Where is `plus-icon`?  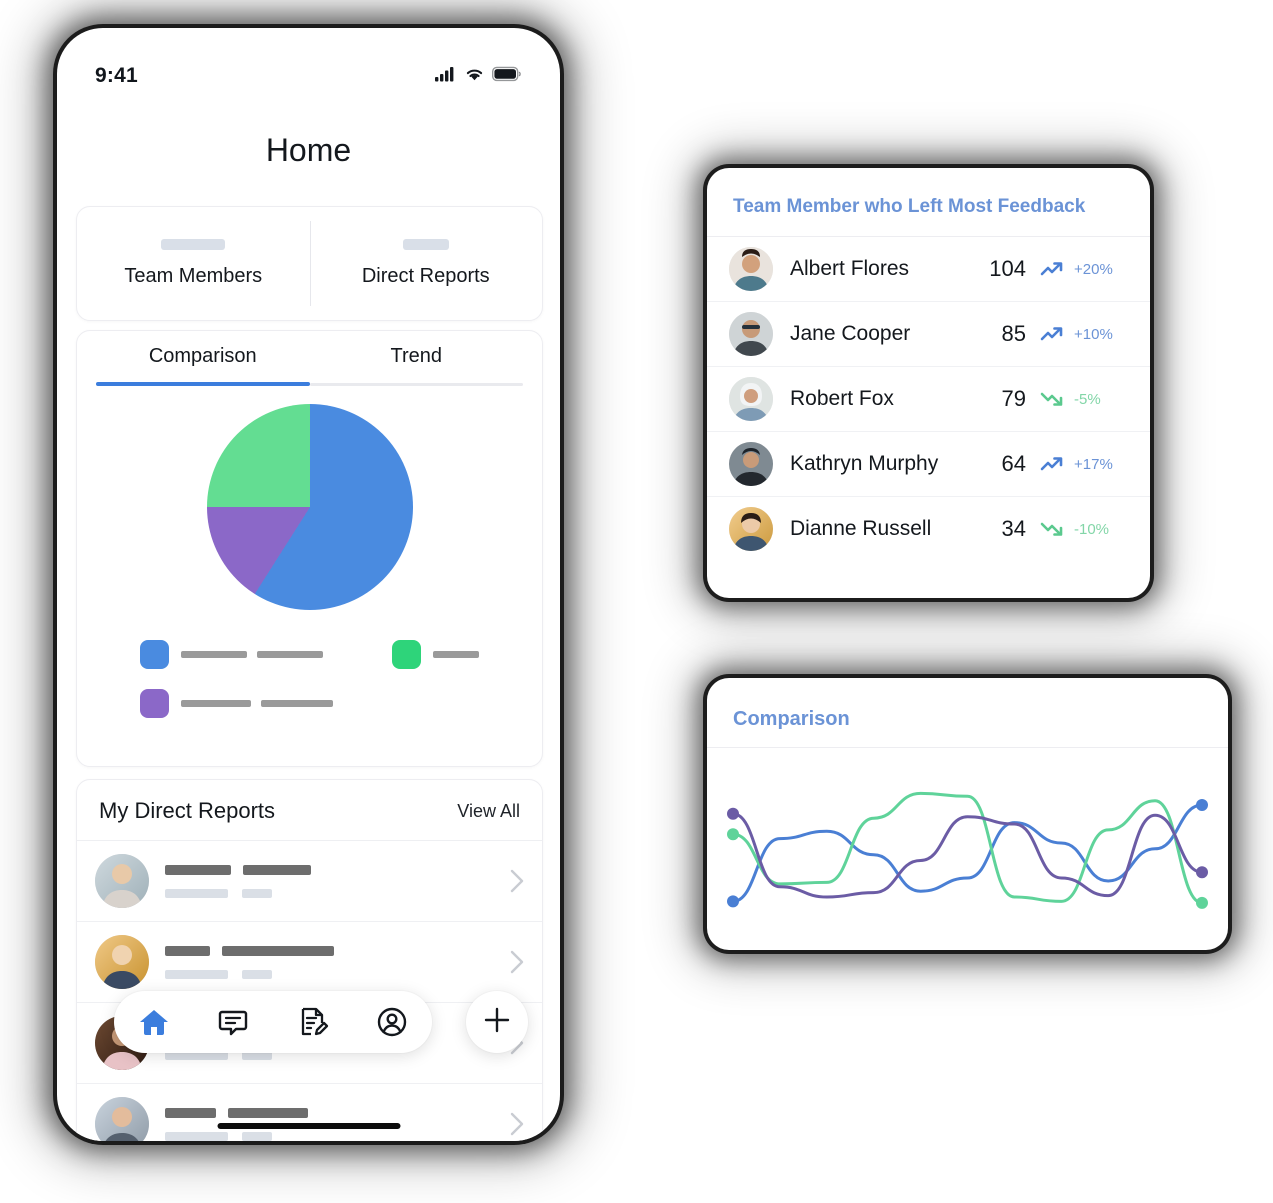 plus-icon is located at coordinates (497, 1022).